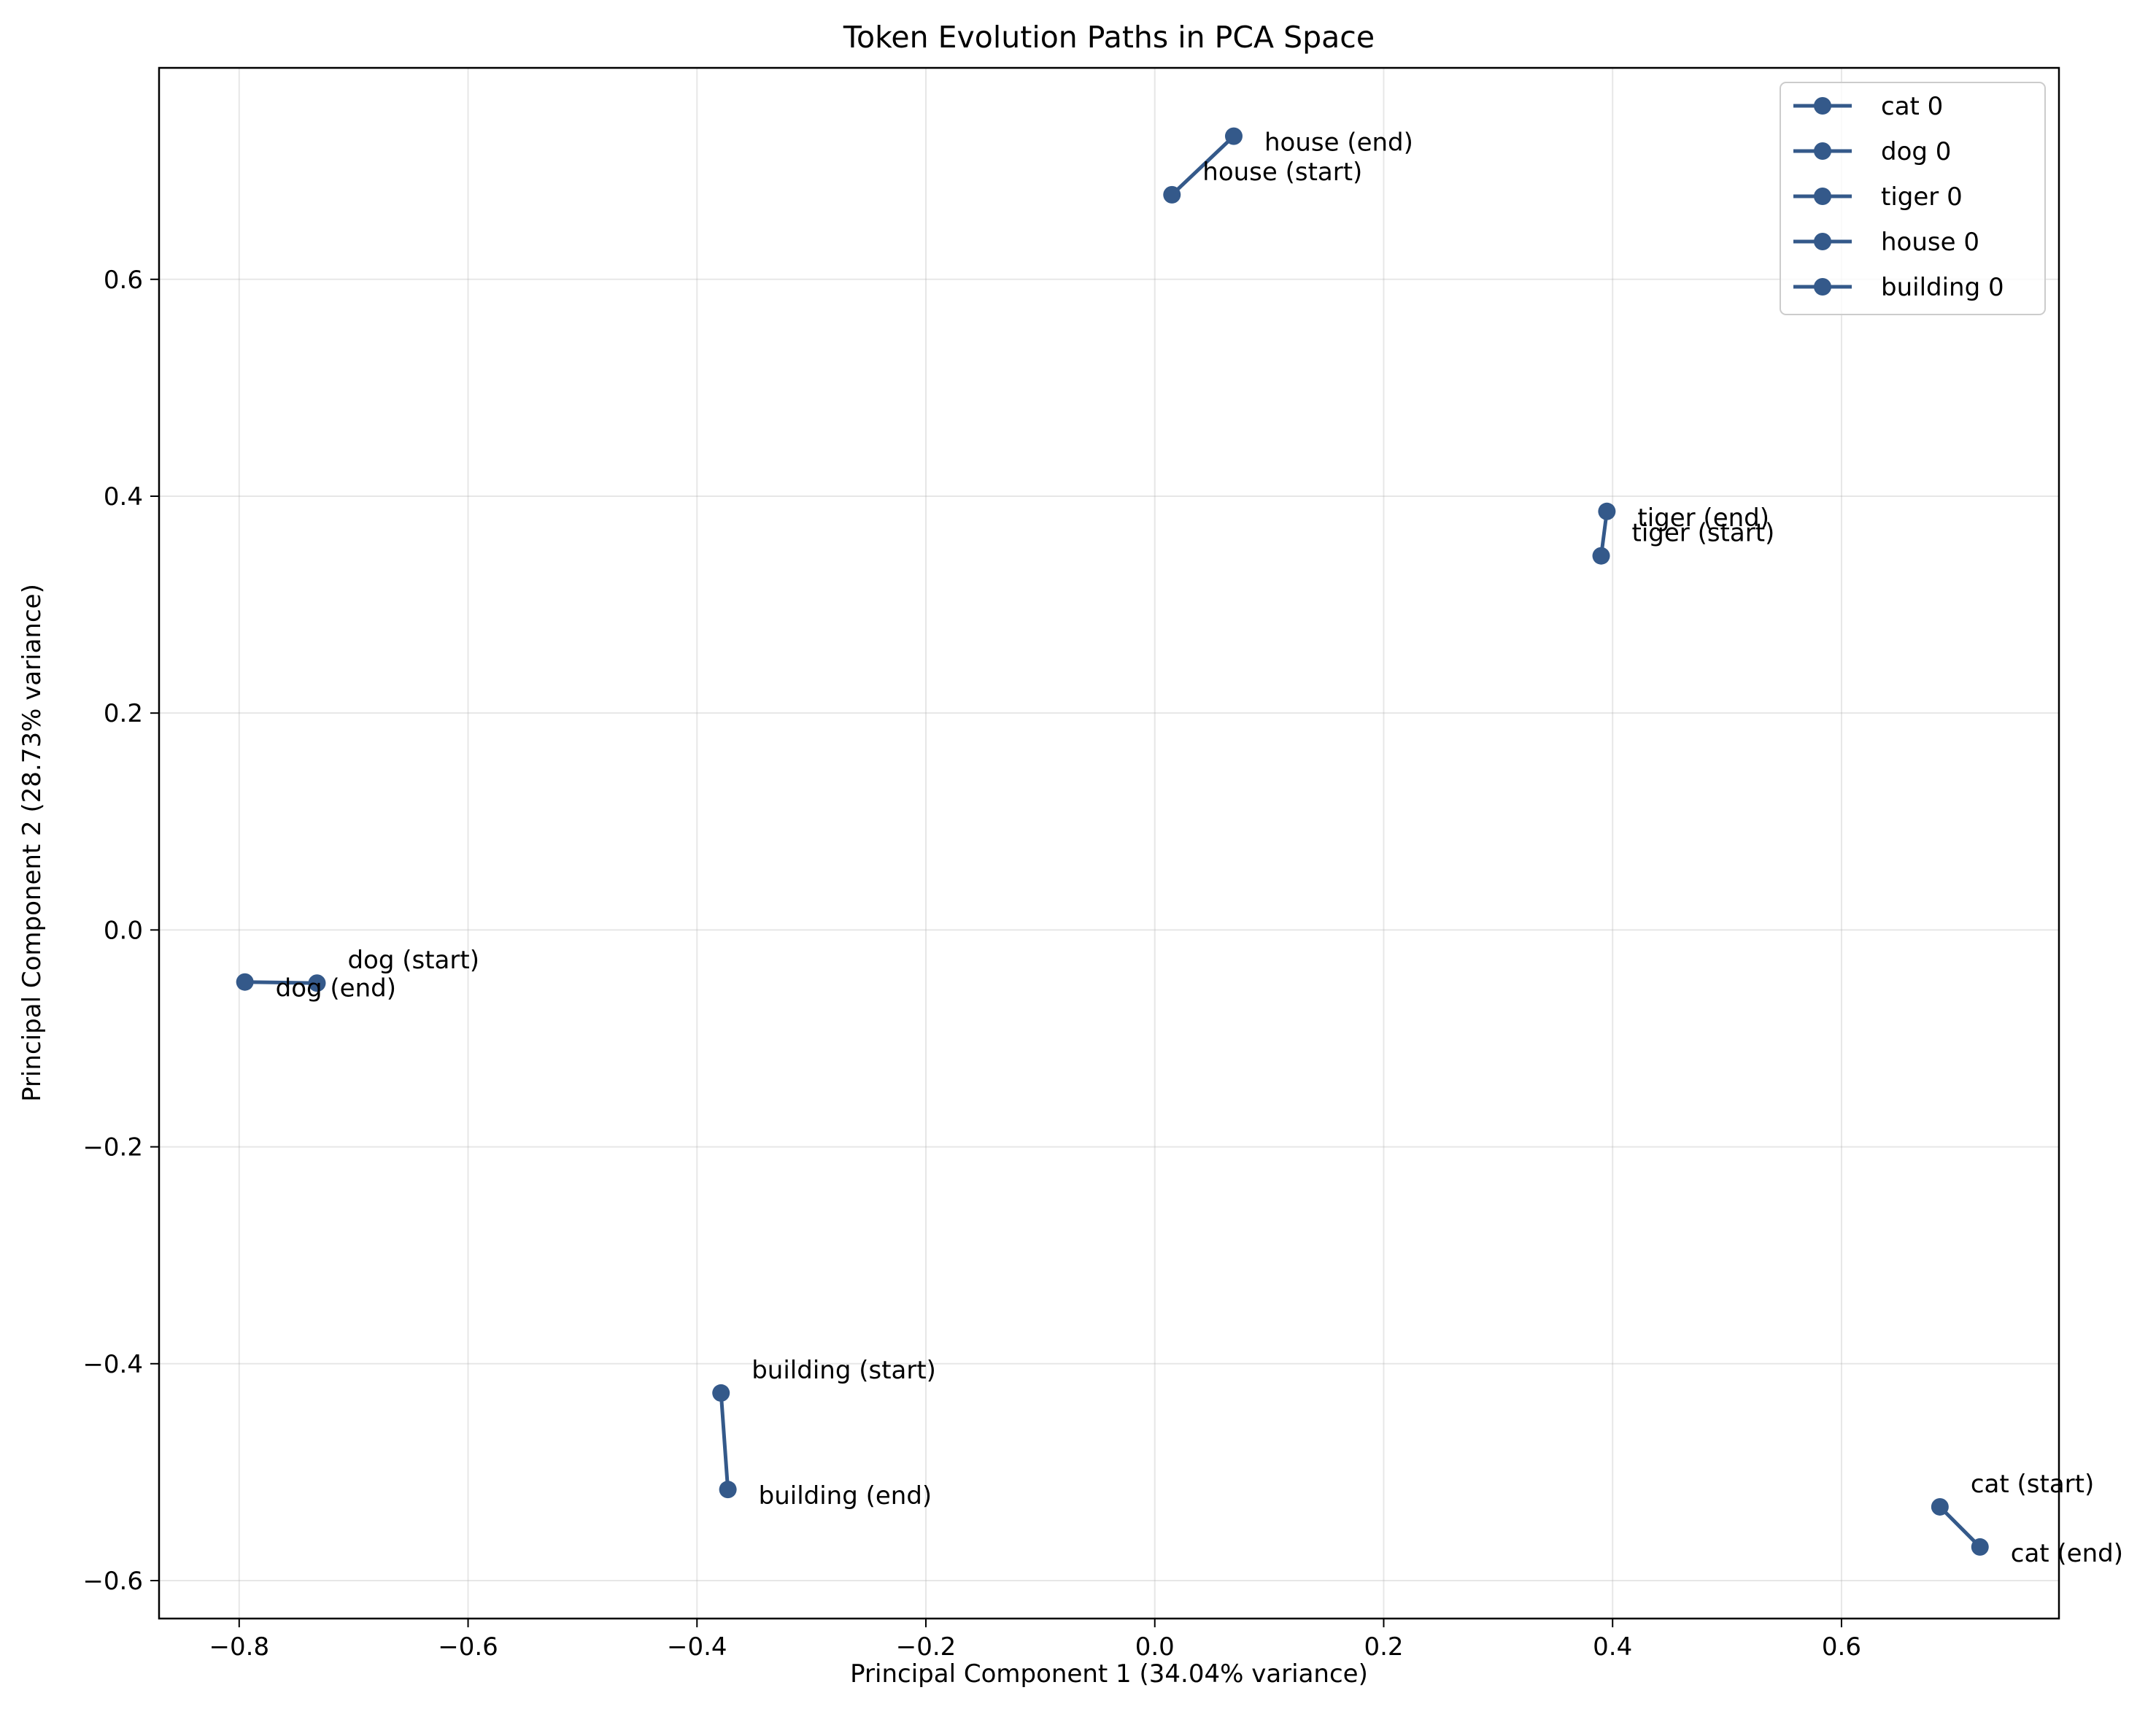  What do you see at coordinates (1703, 518) in the screenshot?
I see `annotation-end-tiger-0: tiger (end)` at bounding box center [1703, 518].